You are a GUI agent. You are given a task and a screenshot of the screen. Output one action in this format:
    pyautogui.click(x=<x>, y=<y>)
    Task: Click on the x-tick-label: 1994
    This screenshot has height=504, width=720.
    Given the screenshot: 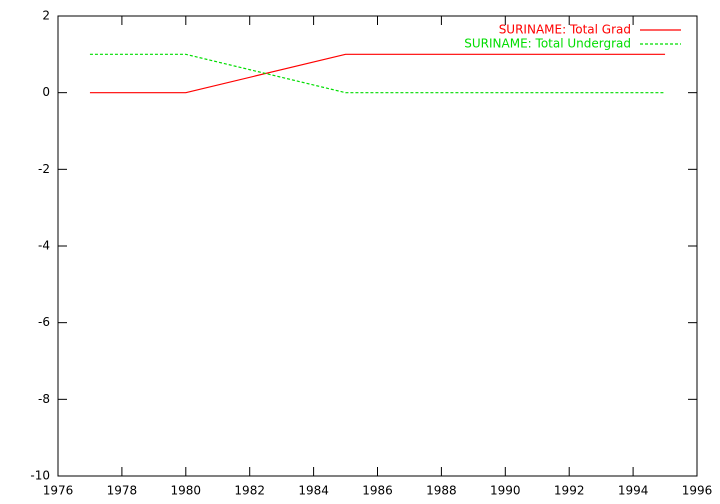 What is the action you would take?
    pyautogui.click(x=633, y=491)
    